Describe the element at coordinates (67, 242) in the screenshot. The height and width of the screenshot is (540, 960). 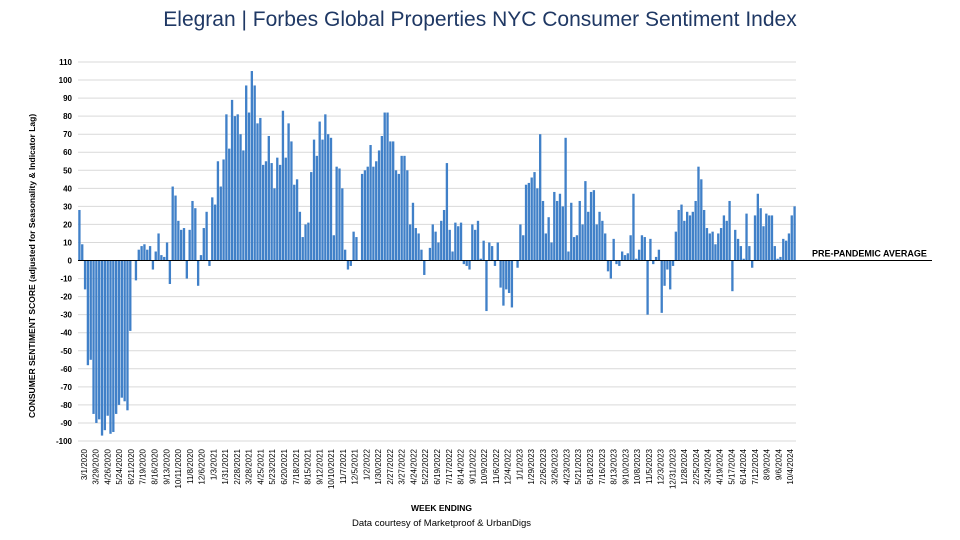
I see `y-tick-label: 10` at that location.